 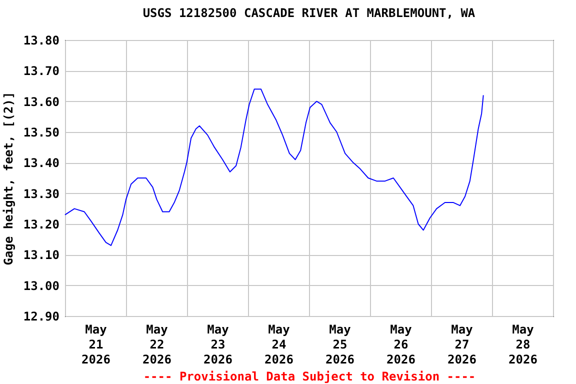 I want to click on y-tick-label: 13.50, so click(x=41, y=133).